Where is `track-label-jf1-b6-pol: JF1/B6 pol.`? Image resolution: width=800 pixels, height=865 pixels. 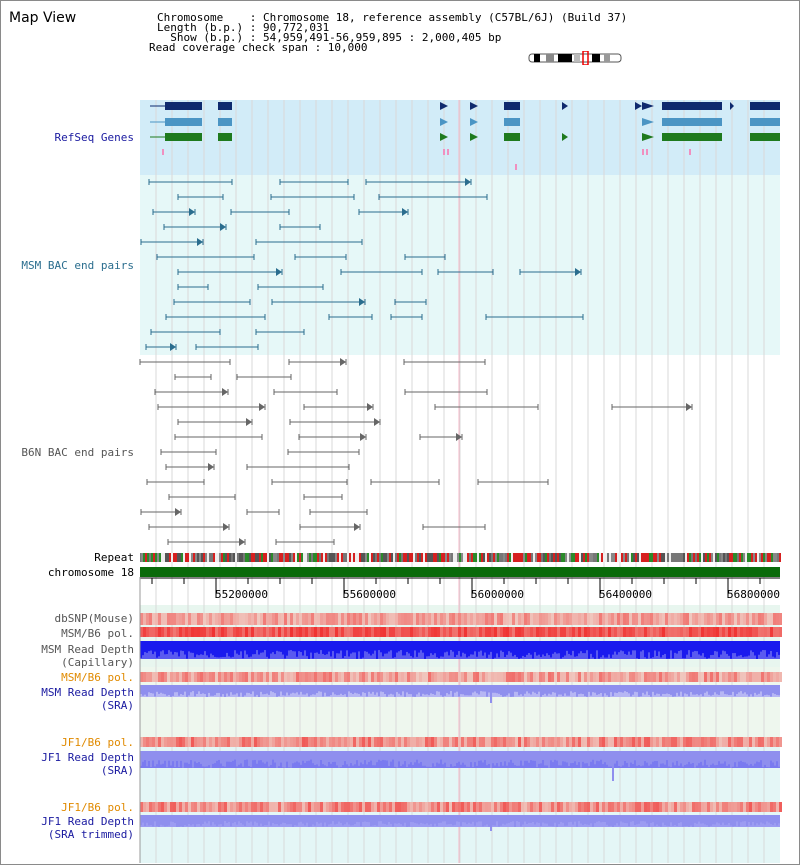 track-label-jf1-b6-pol: JF1/B6 pol. is located at coordinates (97, 742).